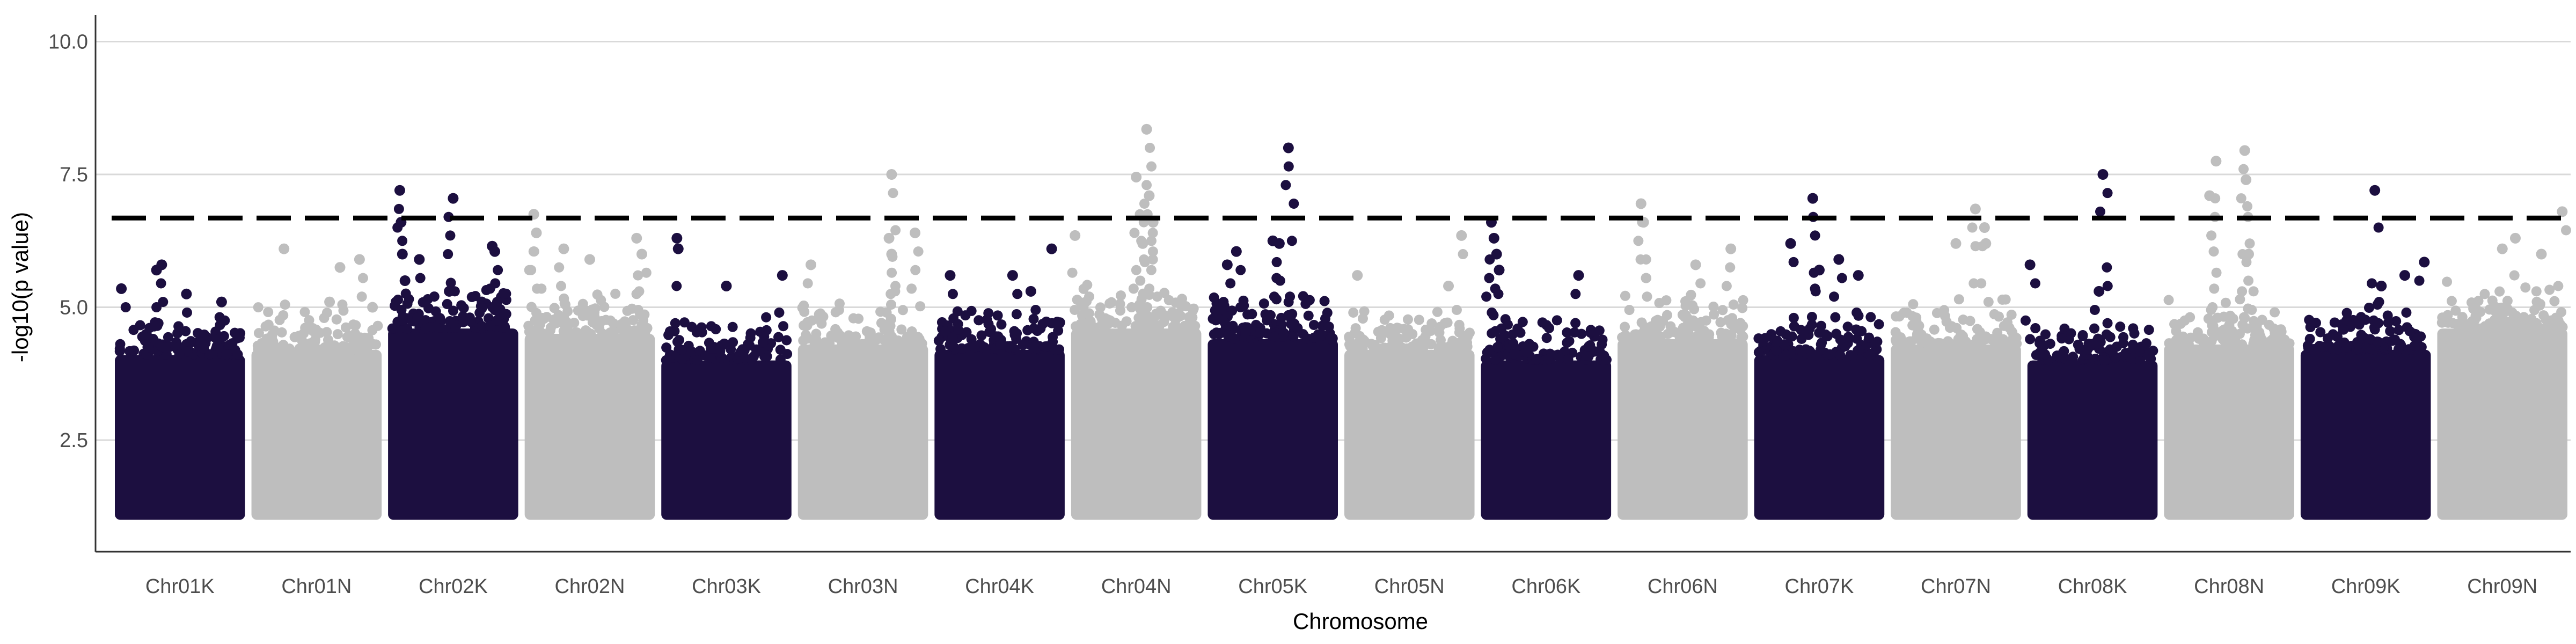  I want to click on chromosome-block-chr06n, so click(1682, 359).